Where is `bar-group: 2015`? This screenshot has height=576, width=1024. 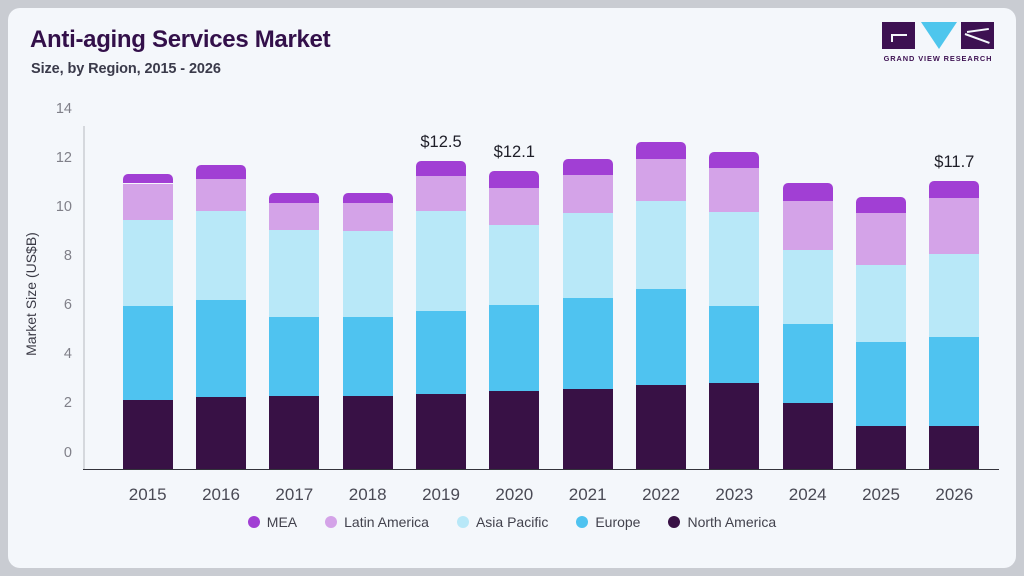 bar-group: 2015 is located at coordinates (147, 338).